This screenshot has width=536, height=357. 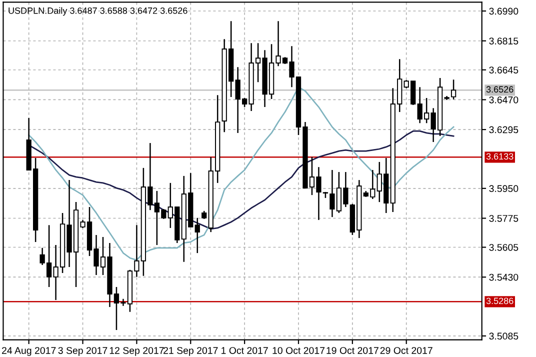 I want to click on y-tick-label: 3.6815, so click(x=503, y=41).